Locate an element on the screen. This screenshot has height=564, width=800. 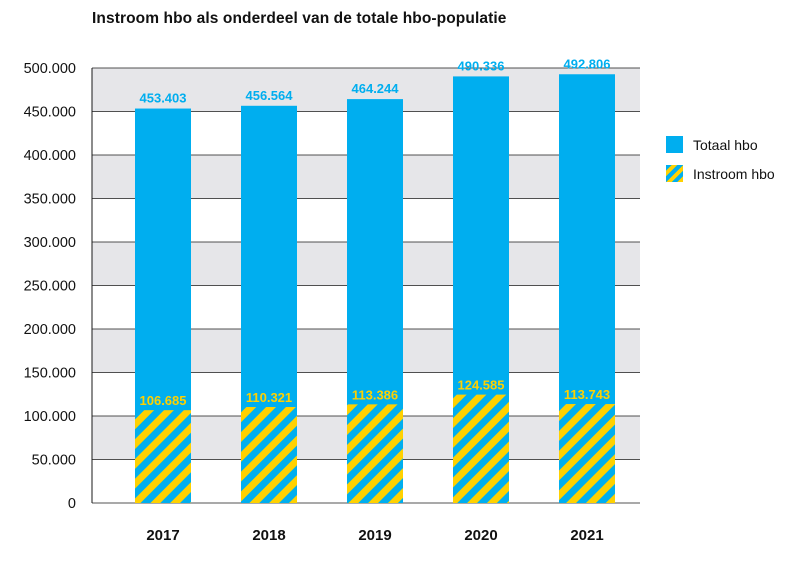
x-tick-label: 2017 is located at coordinates (162, 535).